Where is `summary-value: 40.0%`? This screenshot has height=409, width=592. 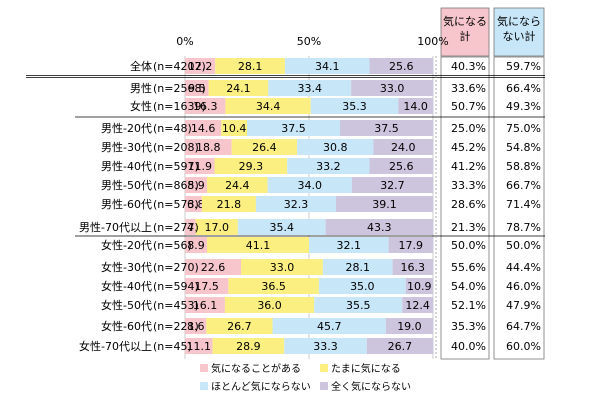 summary-value: 40.0% is located at coordinates (468, 346).